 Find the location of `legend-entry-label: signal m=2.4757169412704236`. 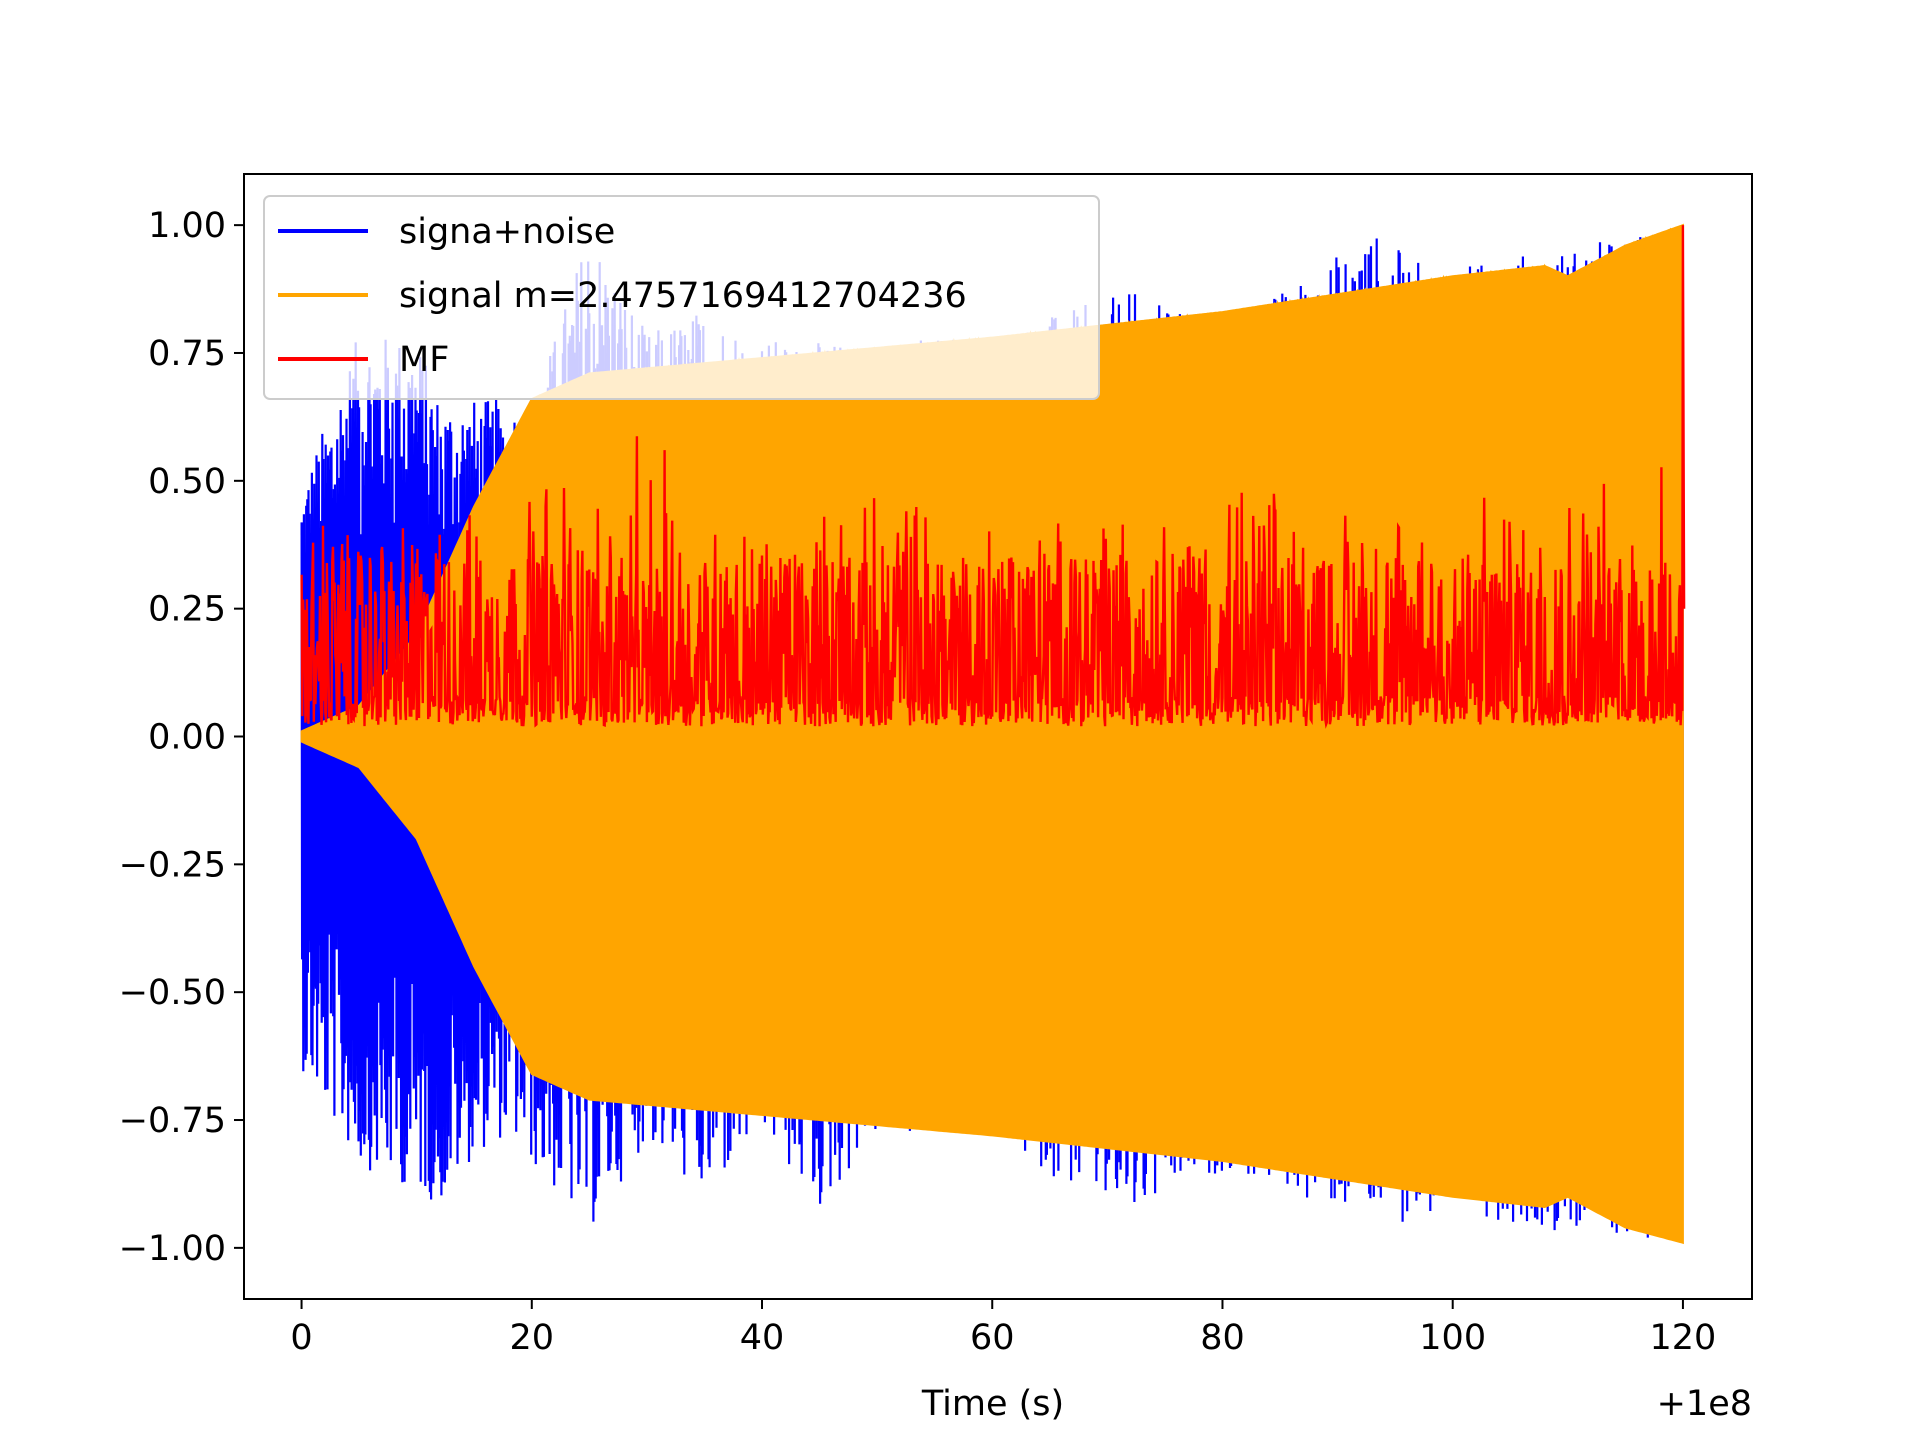

legend-entry-label: signal m=2.4757169412704236 is located at coordinates (683, 296).